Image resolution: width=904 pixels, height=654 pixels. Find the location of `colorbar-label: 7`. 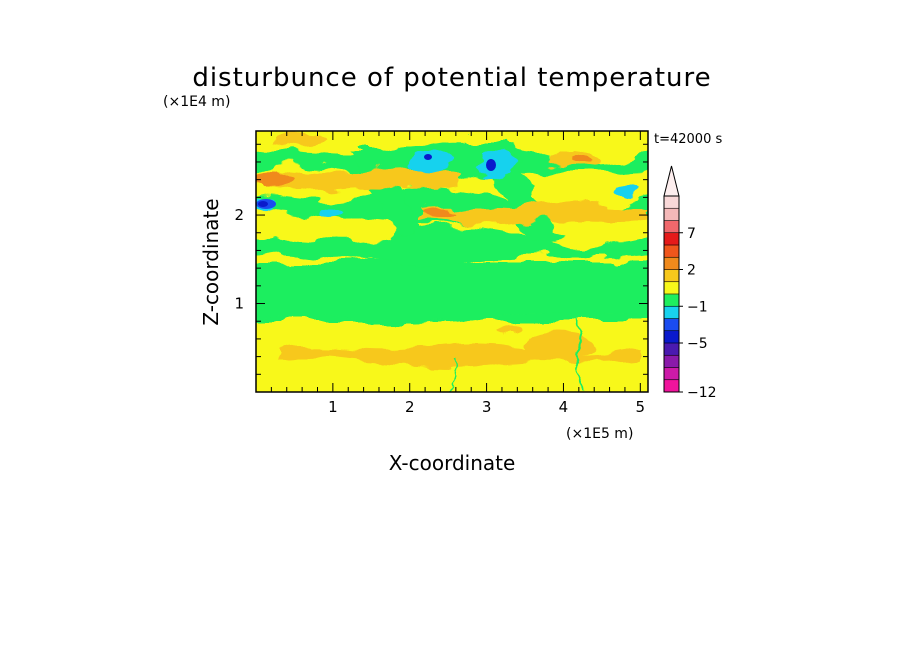

colorbar-label: 7 is located at coordinates (691, 234).